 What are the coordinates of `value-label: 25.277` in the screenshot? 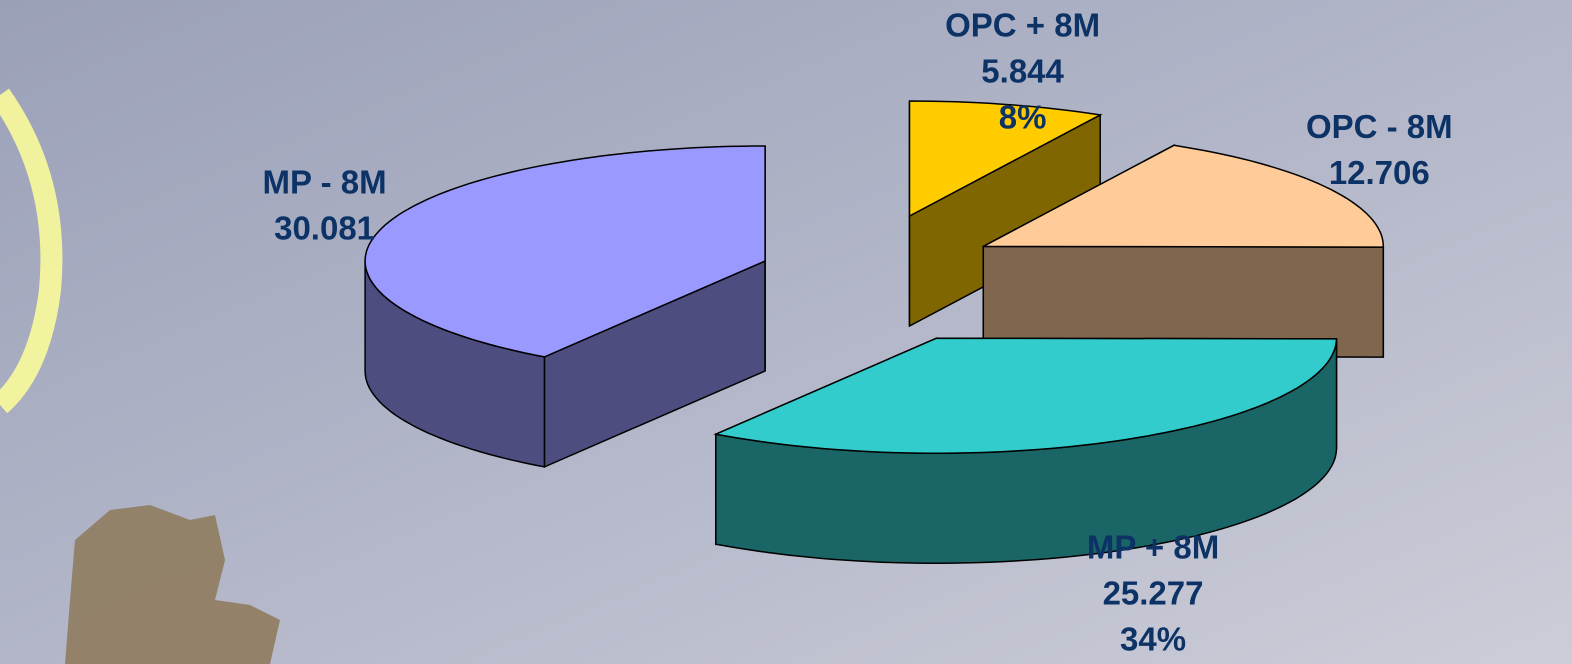 It's located at (1153, 593).